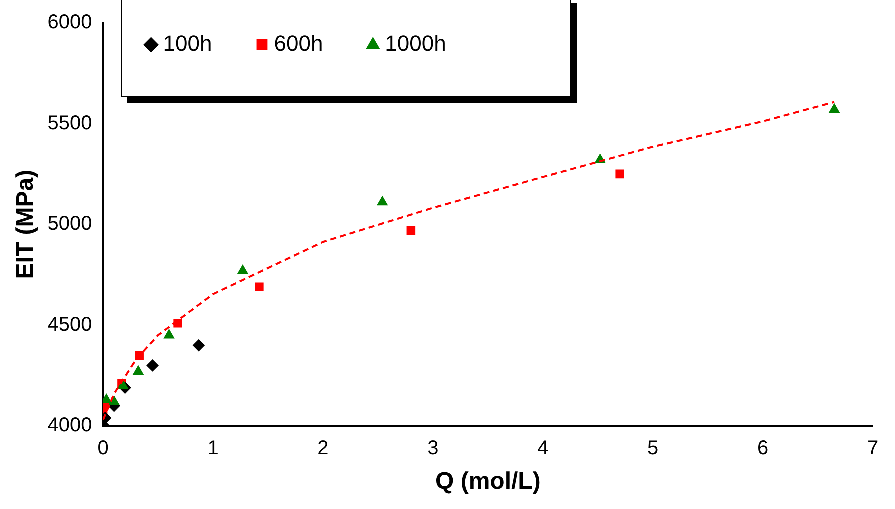 This screenshot has width=895, height=509. Describe the element at coordinates (187, 43) in the screenshot. I see `legend-label: 100h` at that location.